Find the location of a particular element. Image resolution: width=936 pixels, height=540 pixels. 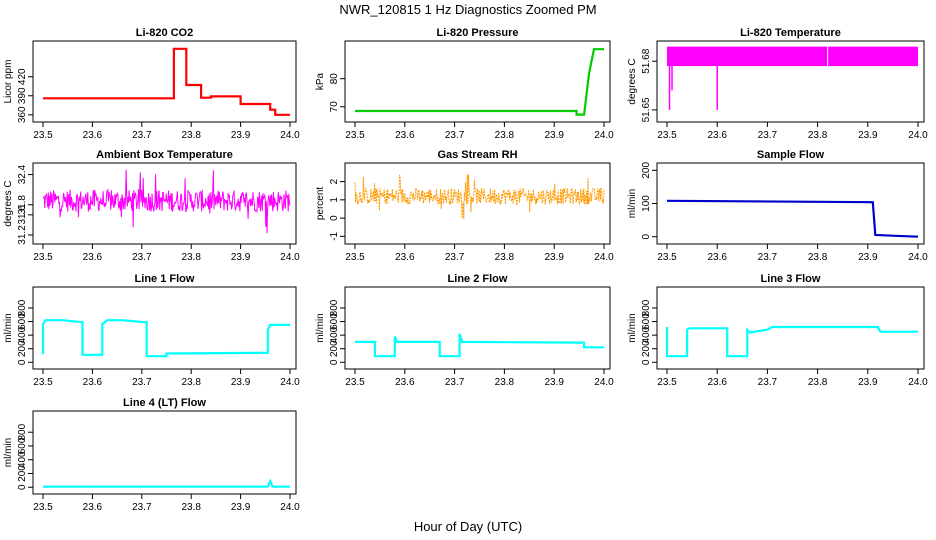

panel-title: Gas Stream RH is located at coordinates (477, 155).